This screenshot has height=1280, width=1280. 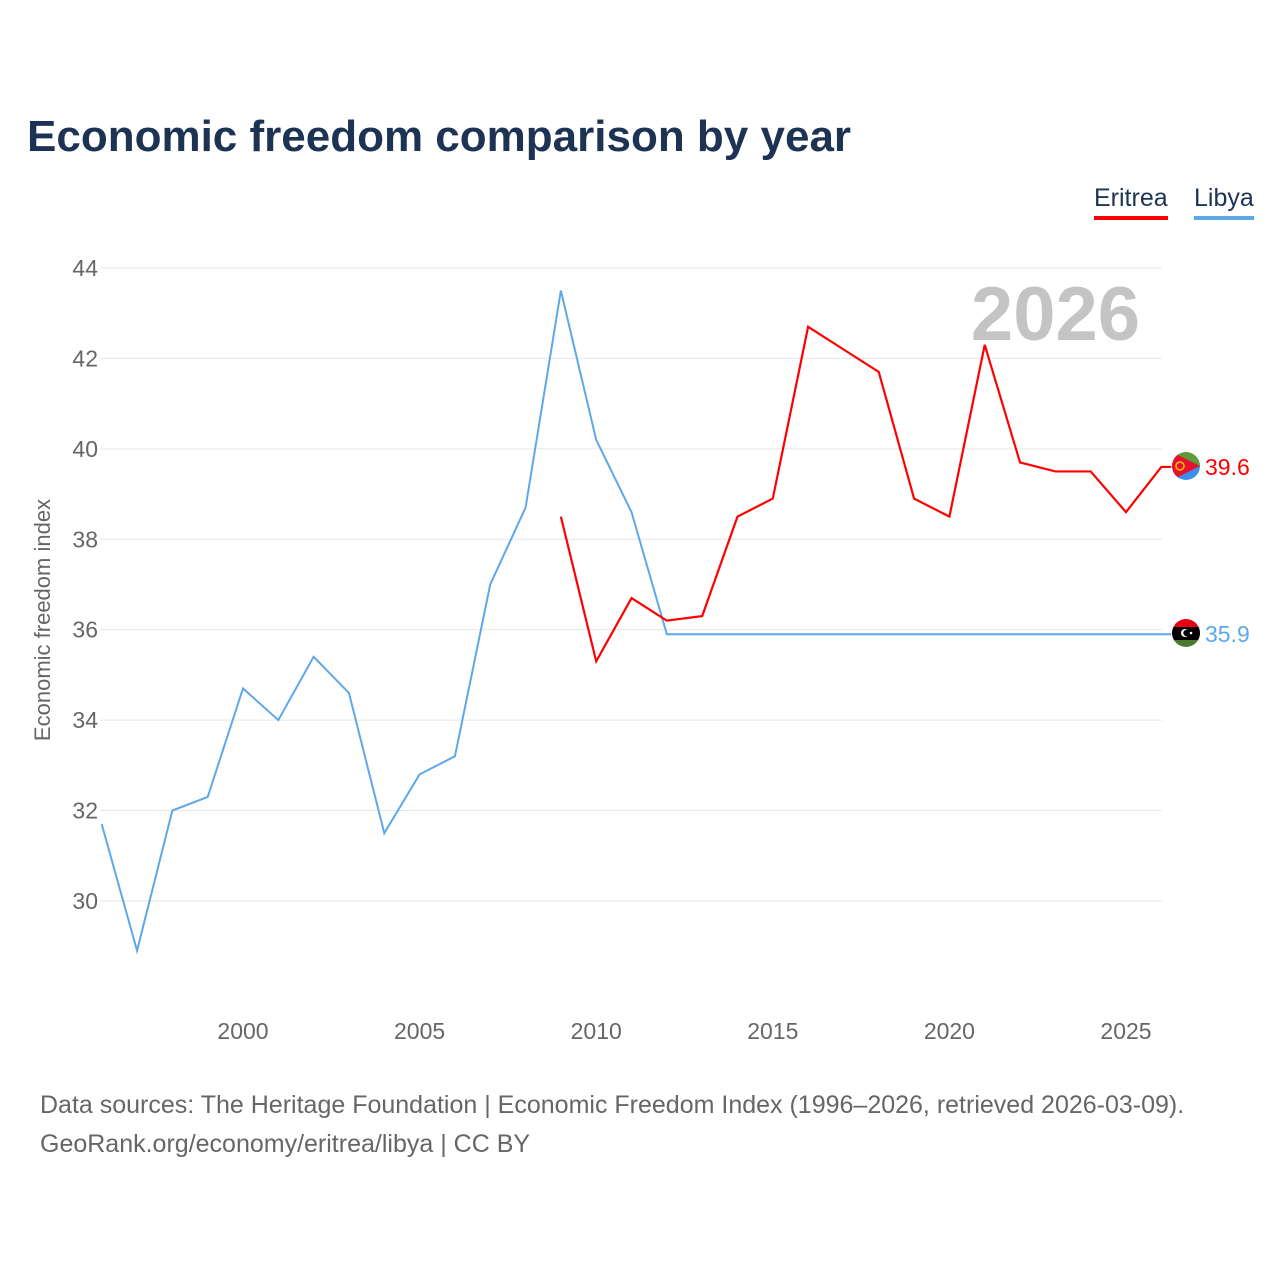 What do you see at coordinates (865, 494) in the screenshot?
I see `series-line-eritrea` at bounding box center [865, 494].